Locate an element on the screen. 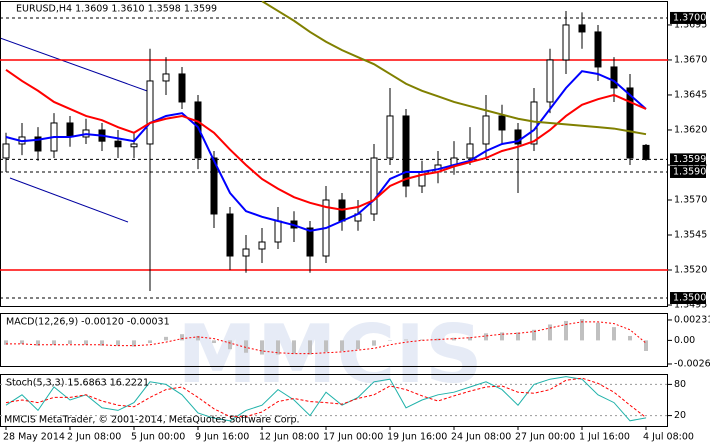 This screenshot has height=445, width=710. x-tick-label: 5 Jun 00:00 is located at coordinates (158, 437).